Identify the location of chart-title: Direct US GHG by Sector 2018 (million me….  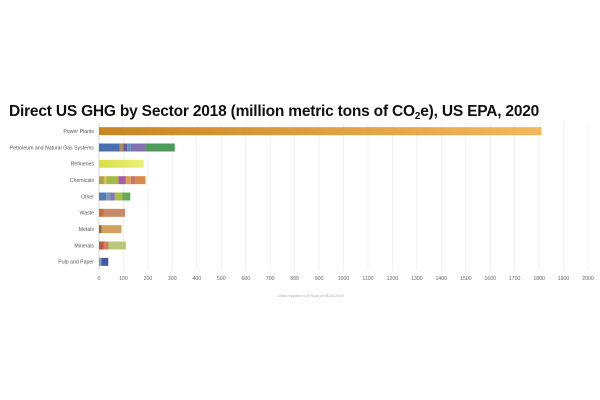
(274, 112).